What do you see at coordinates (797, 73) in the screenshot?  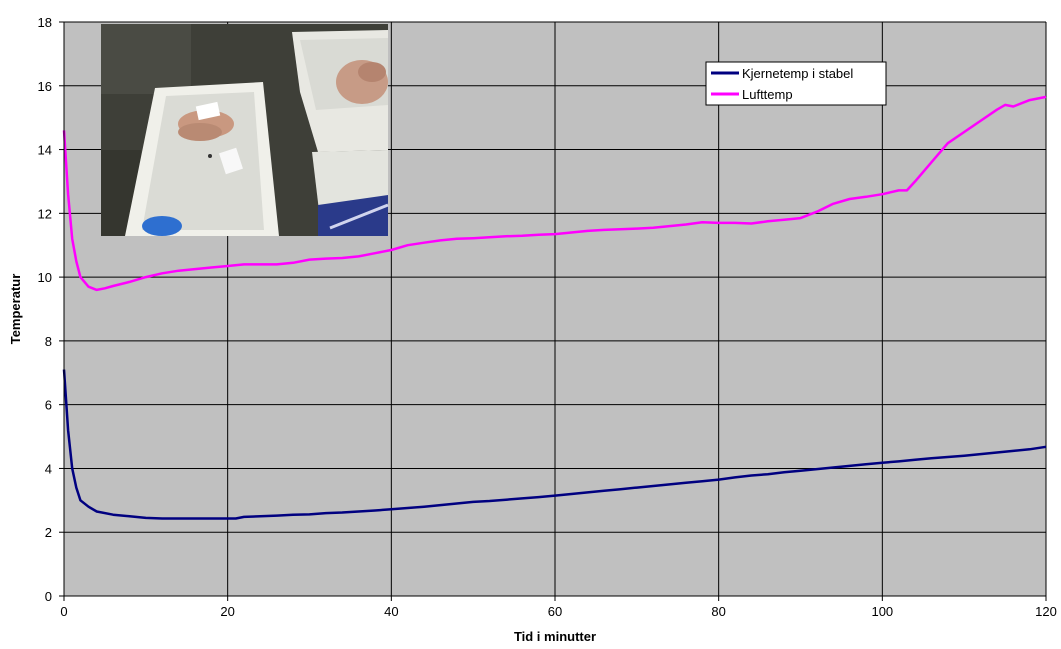 I see `legend-label-kjernetemp: Kjernetemp i stabel` at bounding box center [797, 73].